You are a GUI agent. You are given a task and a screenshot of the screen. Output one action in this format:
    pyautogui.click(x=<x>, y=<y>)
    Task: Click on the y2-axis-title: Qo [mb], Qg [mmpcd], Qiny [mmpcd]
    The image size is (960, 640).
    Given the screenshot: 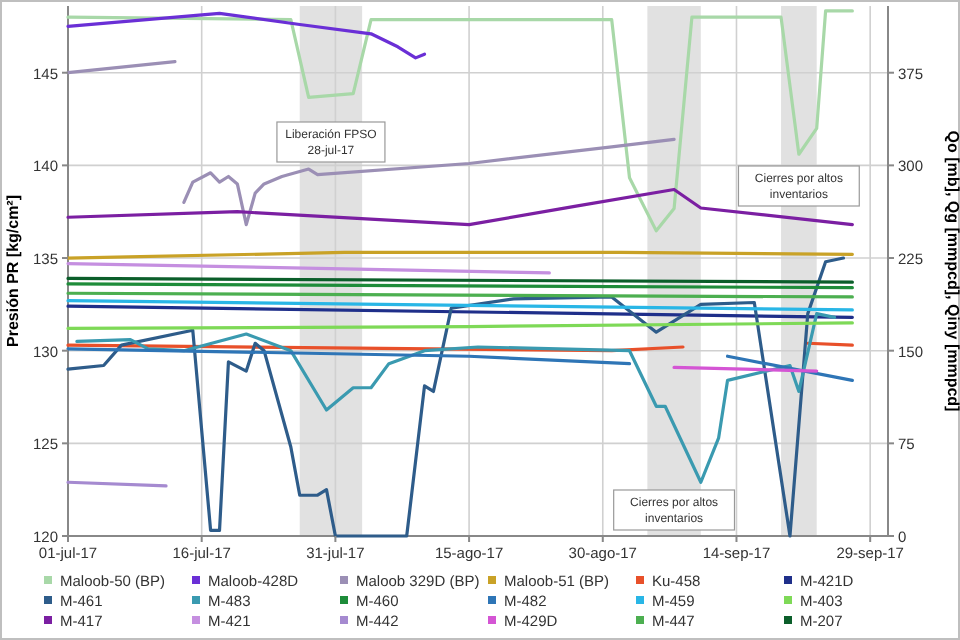 What is the action you would take?
    pyautogui.click(x=952, y=271)
    